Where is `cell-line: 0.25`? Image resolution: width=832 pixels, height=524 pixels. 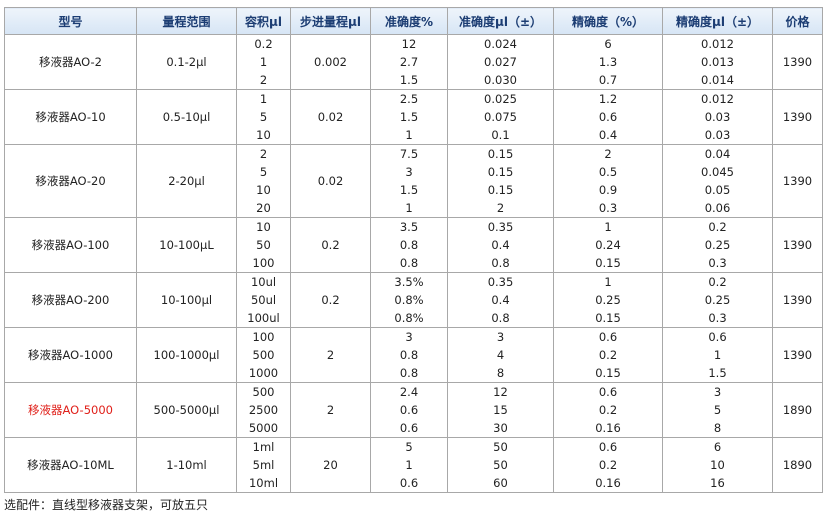
cell-line: 0.25 is located at coordinates (717, 300).